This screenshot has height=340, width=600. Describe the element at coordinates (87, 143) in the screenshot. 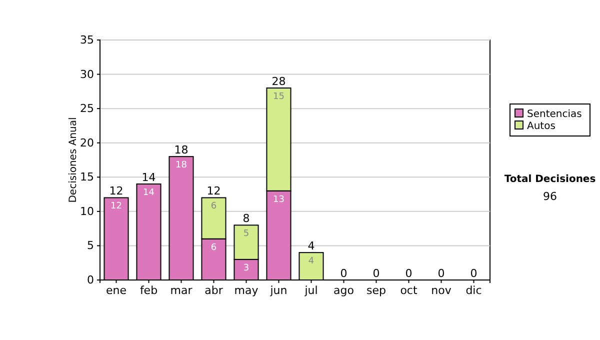

I see `y-tick-label: 20` at that location.